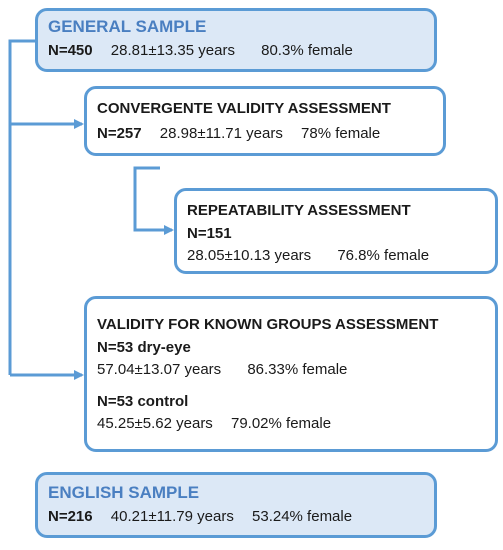 Image resolution: width=503 pixels, height=550 pixels. What do you see at coordinates (209, 233) in the screenshot?
I see `repeatability-n: N=151` at bounding box center [209, 233].